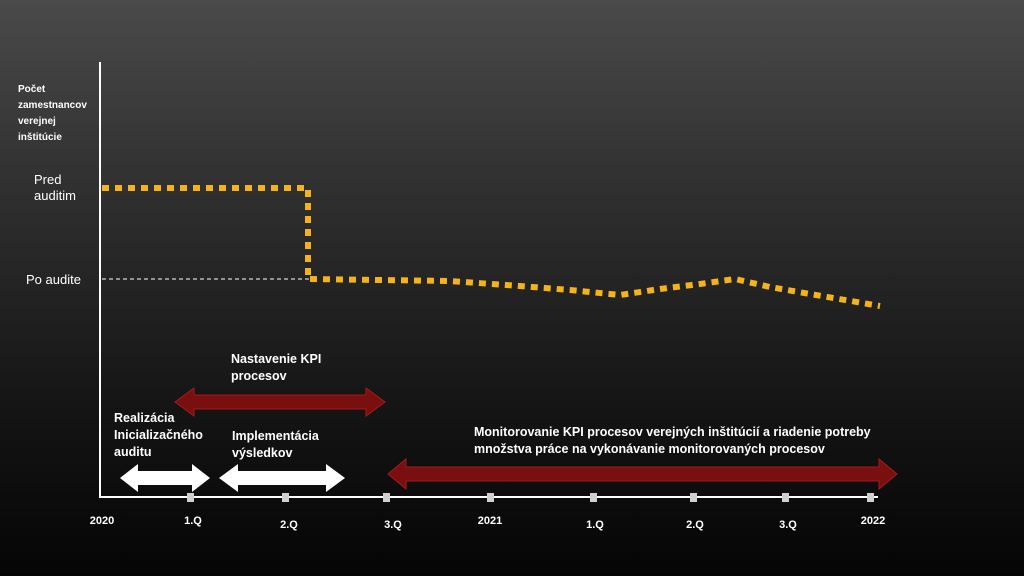 The image size is (1024, 576). I want to click on tick-markers, so click(530, 497).